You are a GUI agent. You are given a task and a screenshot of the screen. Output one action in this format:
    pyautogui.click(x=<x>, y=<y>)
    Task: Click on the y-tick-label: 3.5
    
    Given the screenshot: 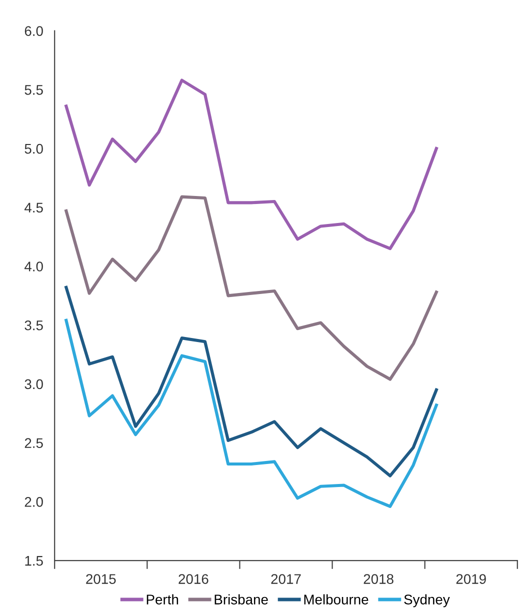 What is the action you would take?
    pyautogui.click(x=33, y=325)
    